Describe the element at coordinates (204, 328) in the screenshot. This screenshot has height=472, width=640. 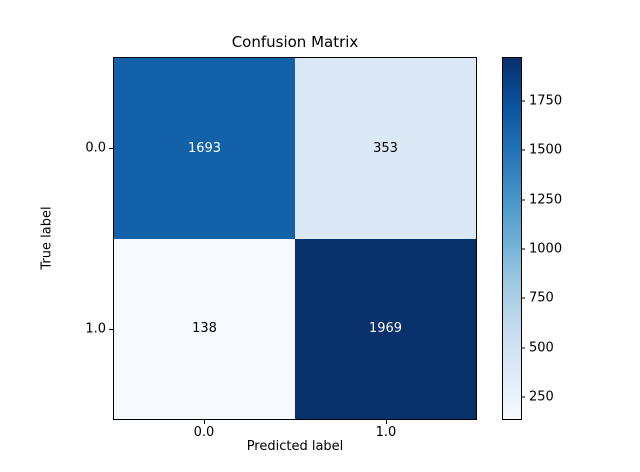
I see `matrix-cell: 138` at that location.